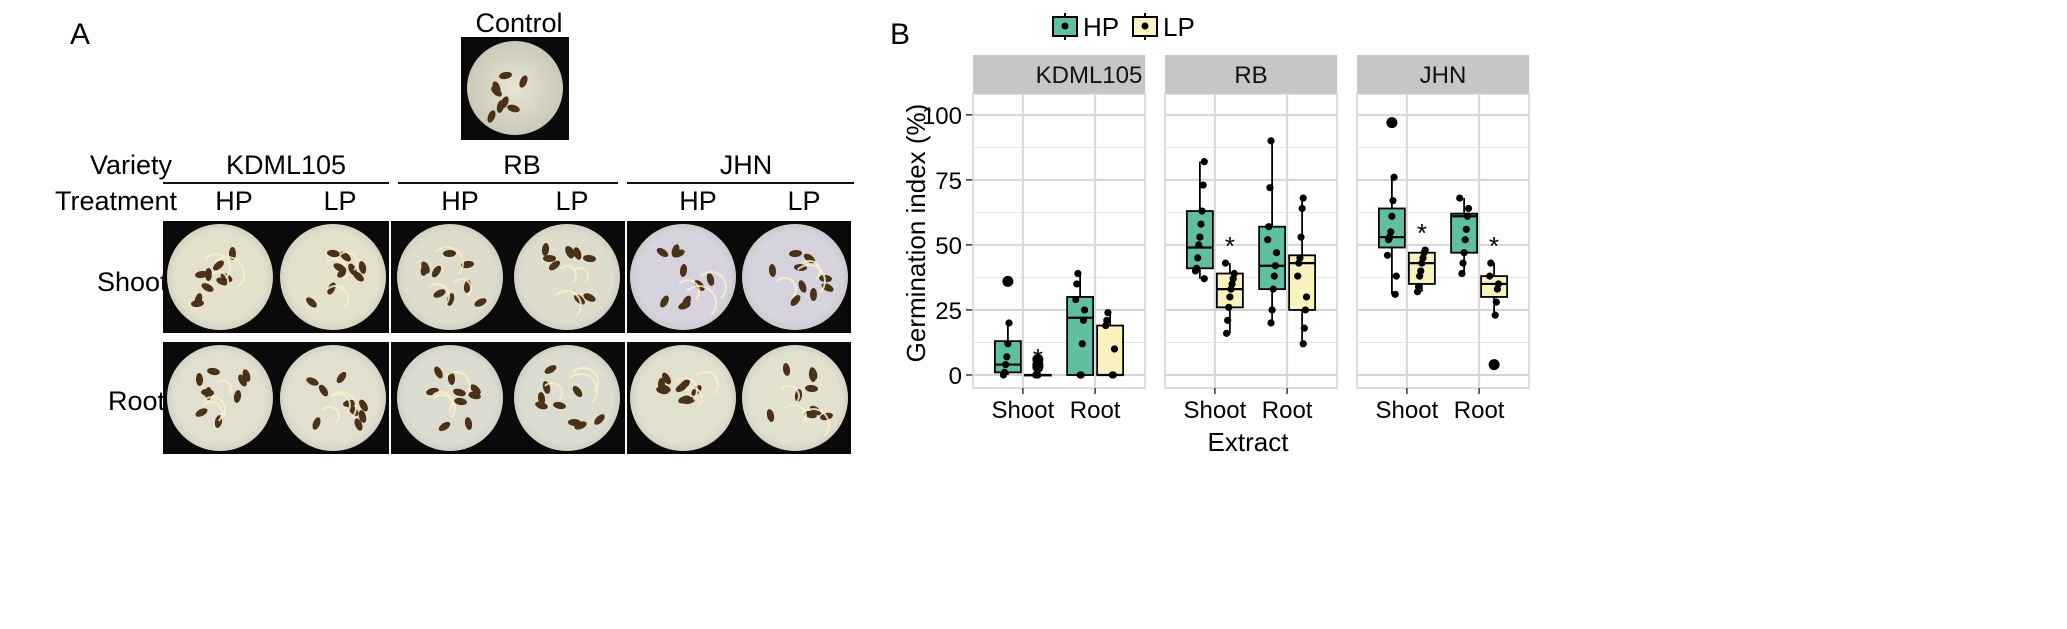  I want to click on treatment-label: Treatment, so click(116, 201).